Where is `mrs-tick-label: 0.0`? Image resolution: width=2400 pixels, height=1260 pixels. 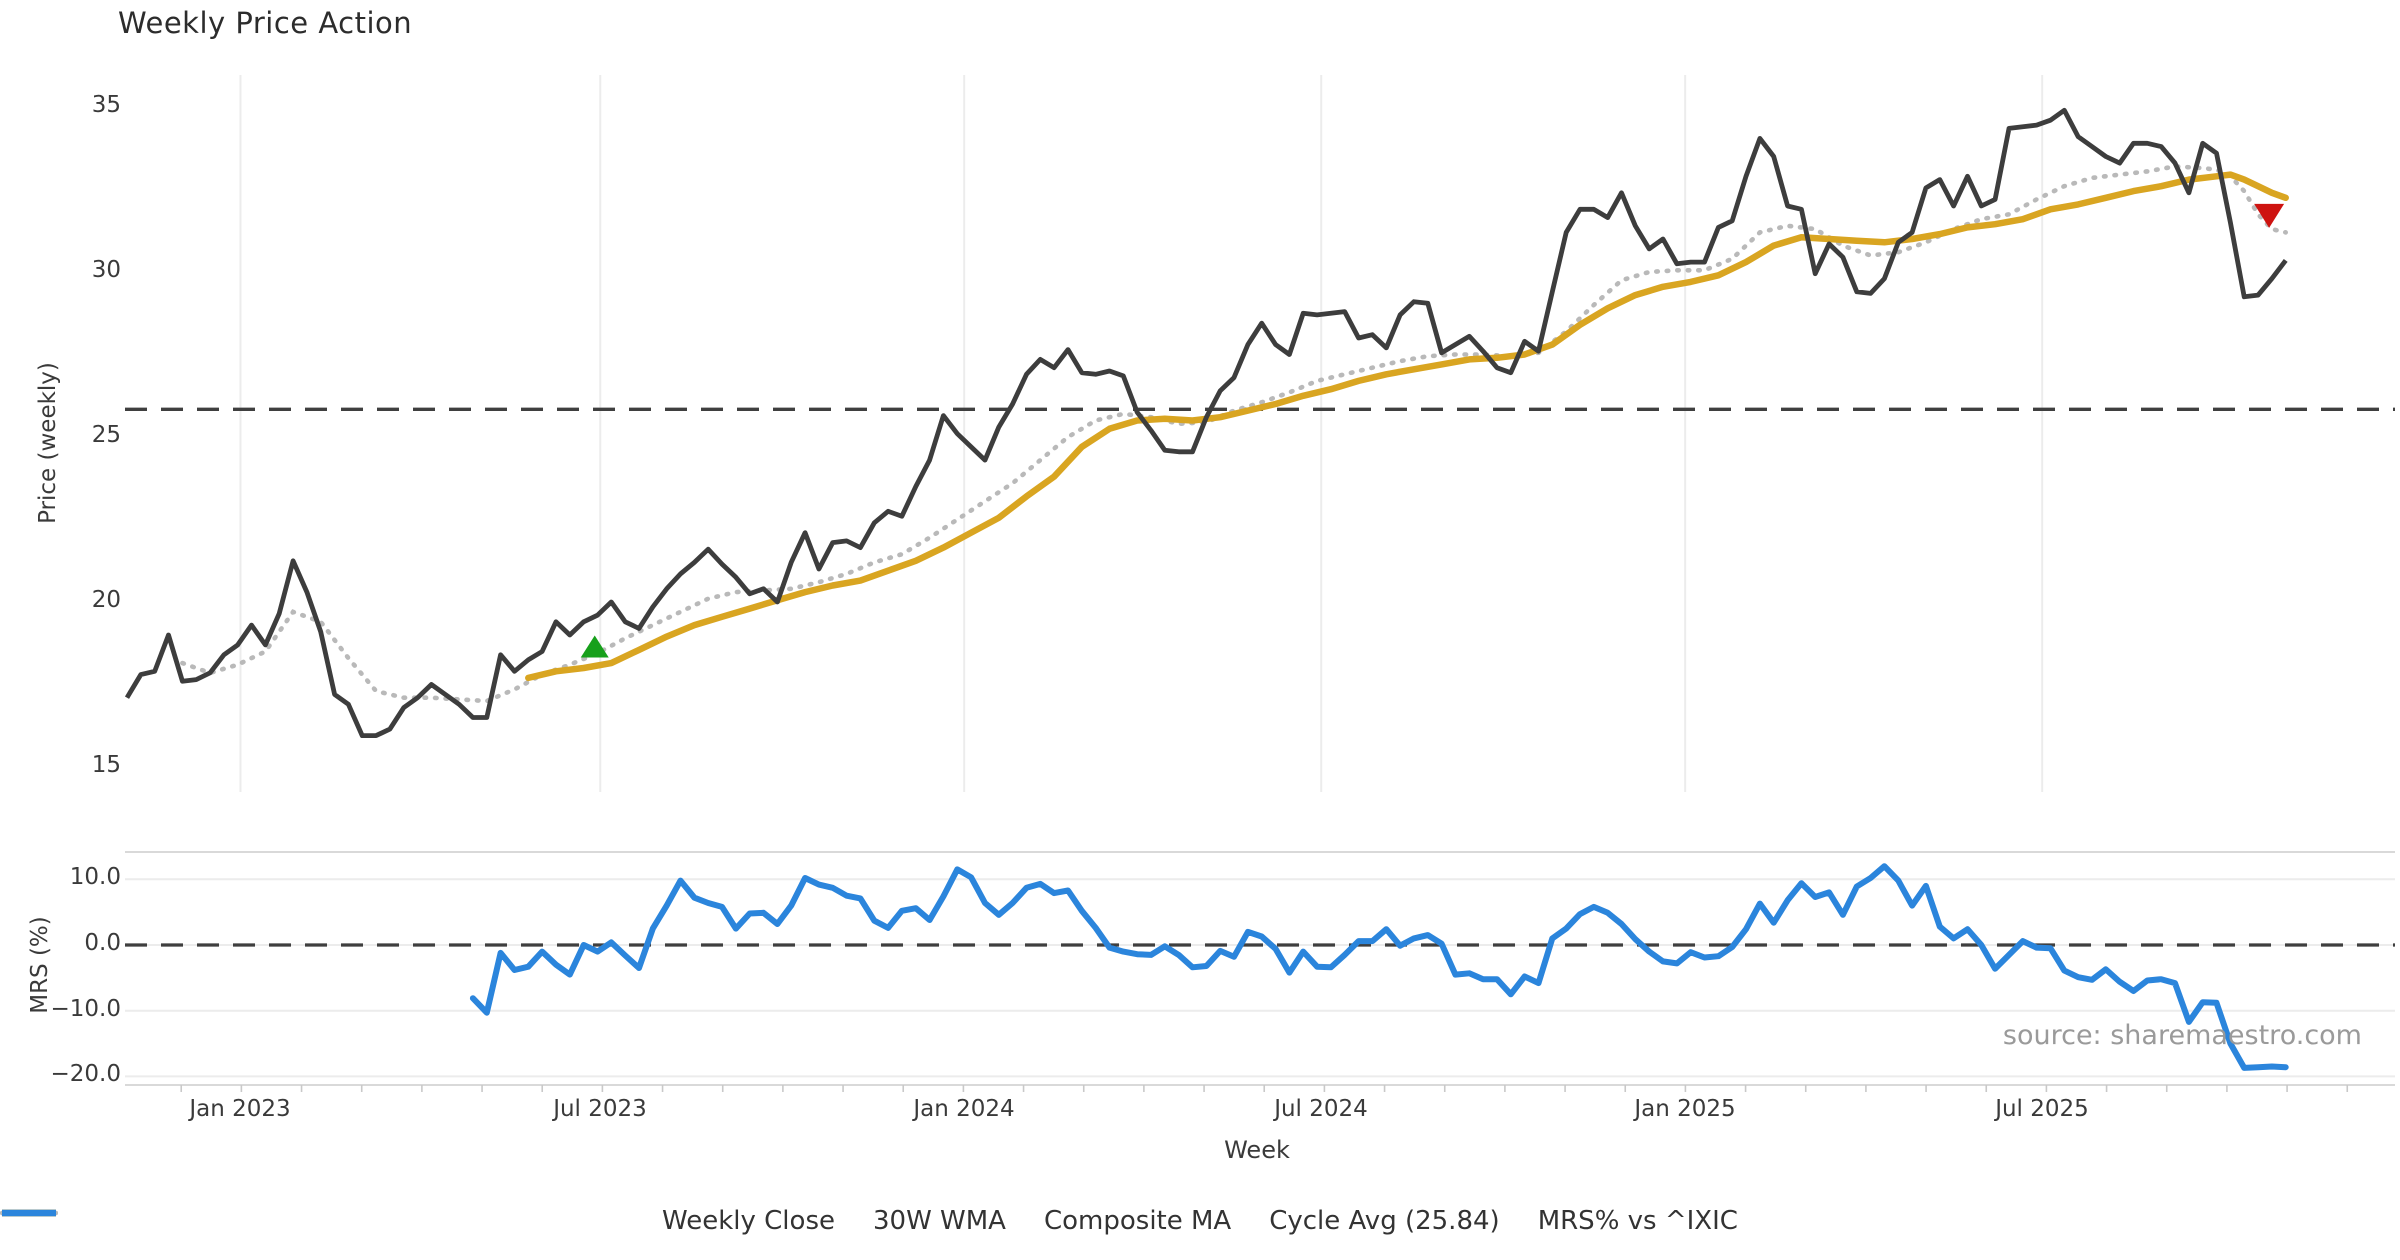 mrs-tick-label: 0.0 is located at coordinates (102, 943).